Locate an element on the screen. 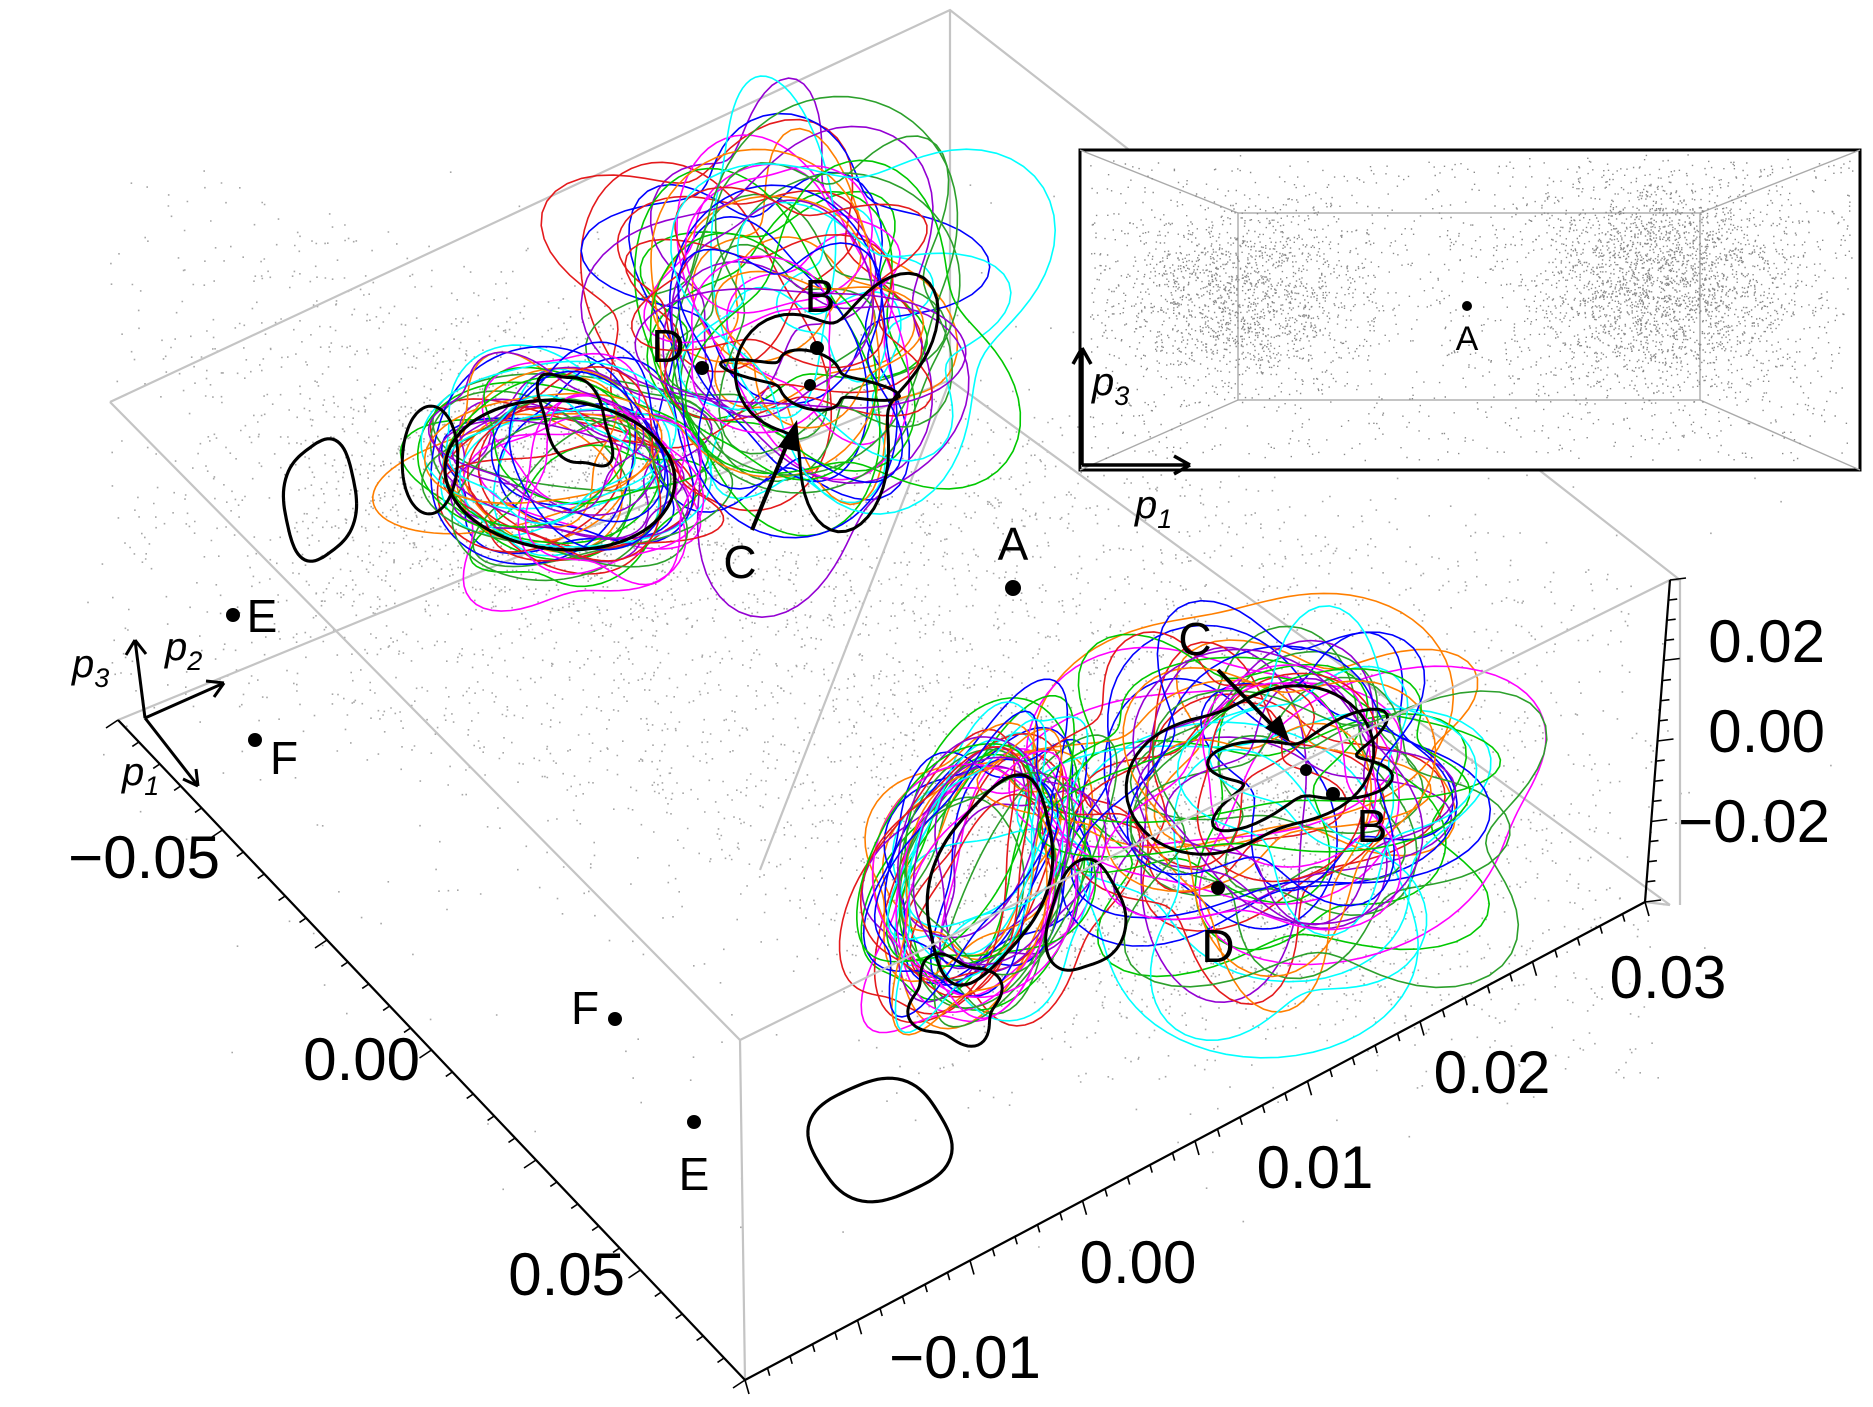  axis-triad: p3 p2 p1 is located at coordinates (148, 713).